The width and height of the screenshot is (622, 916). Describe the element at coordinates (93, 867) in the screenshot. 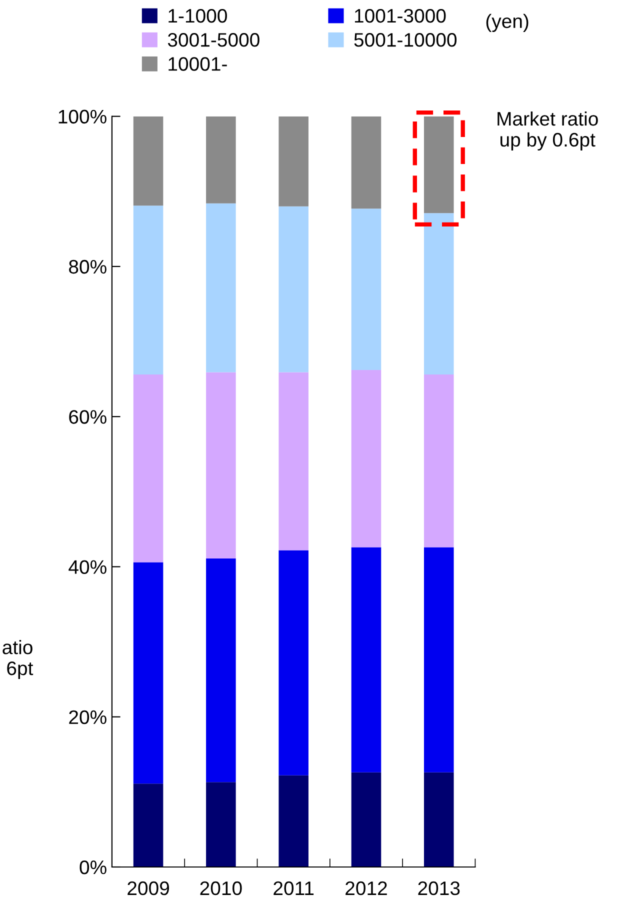

I see `y-tick-label: 0%` at that location.